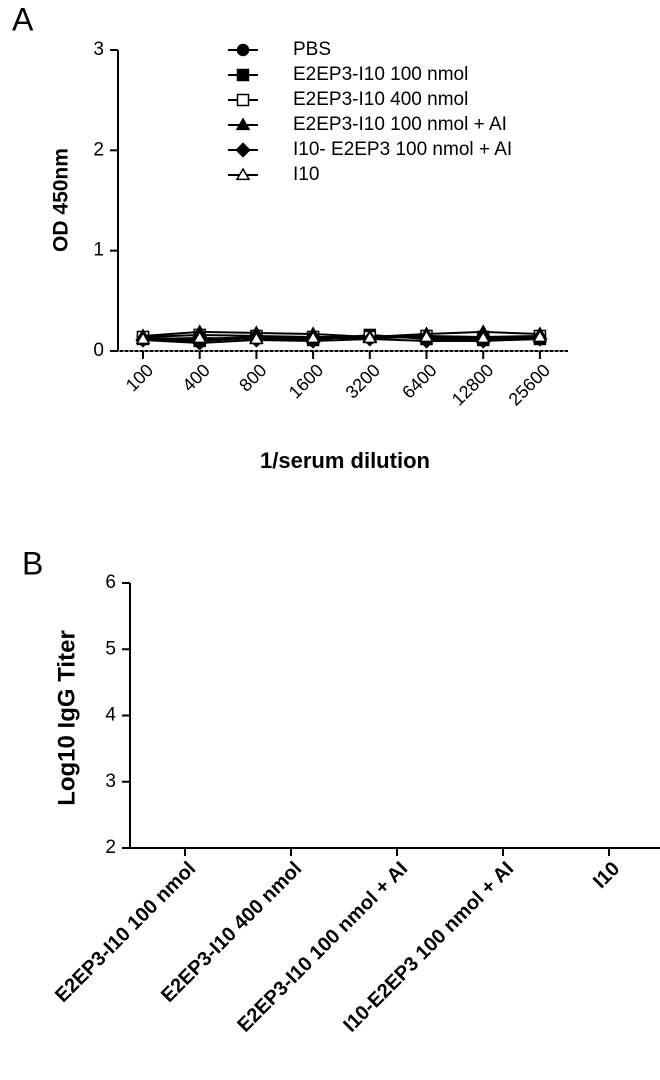  I want to click on legend-label: E2EP3-I10 400 nmol, so click(380, 99).